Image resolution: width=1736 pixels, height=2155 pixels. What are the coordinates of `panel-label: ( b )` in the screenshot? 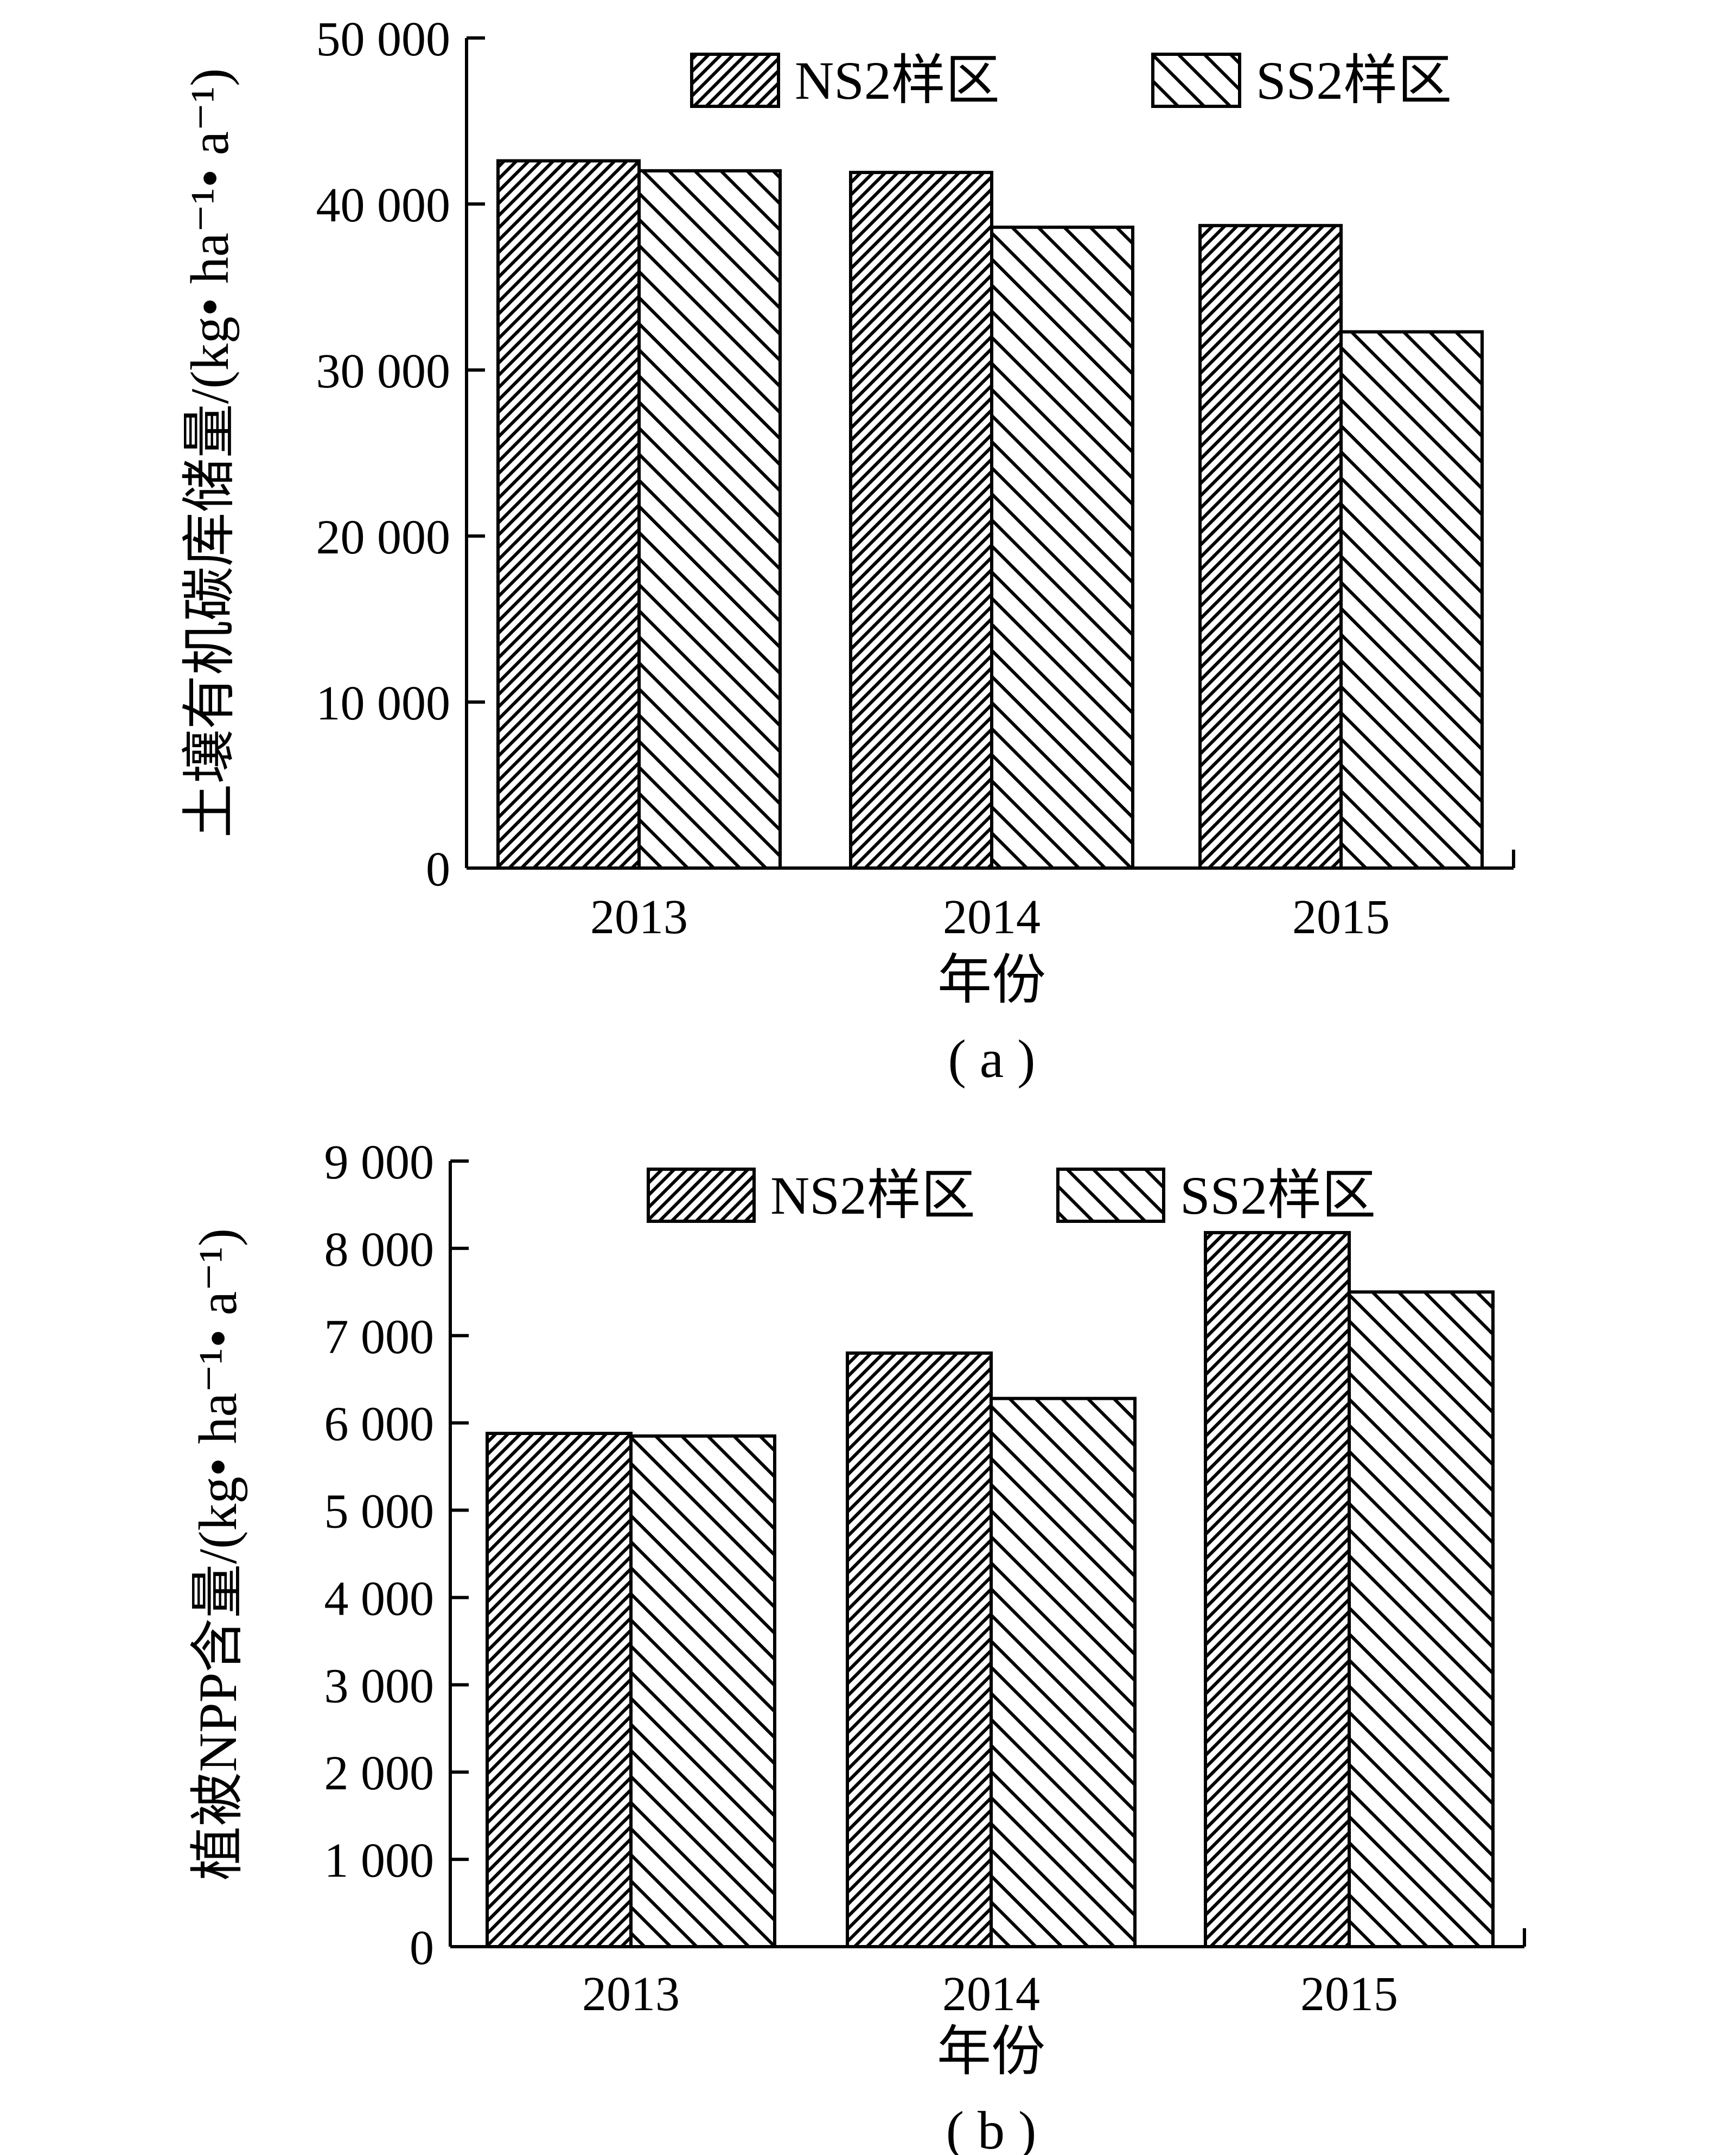 It's located at (991, 2127).